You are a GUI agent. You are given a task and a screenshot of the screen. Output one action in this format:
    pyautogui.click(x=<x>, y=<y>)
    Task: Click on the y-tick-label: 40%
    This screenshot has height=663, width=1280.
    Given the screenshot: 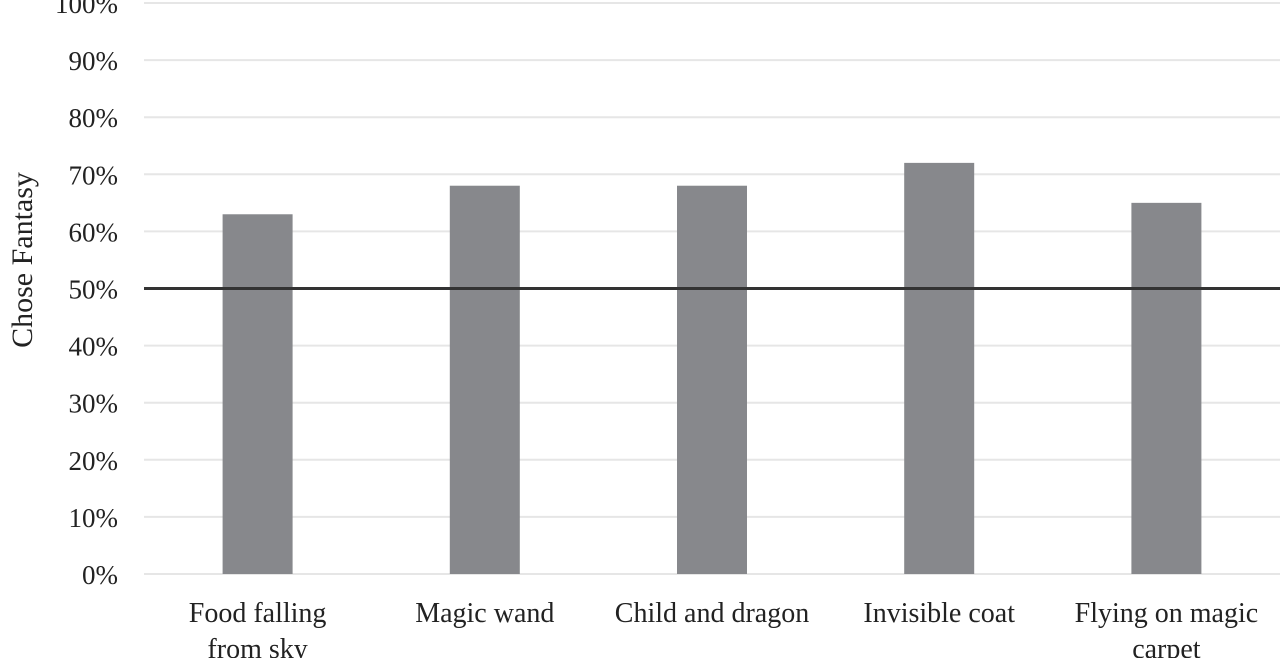 What is the action you would take?
    pyautogui.click(x=94, y=347)
    